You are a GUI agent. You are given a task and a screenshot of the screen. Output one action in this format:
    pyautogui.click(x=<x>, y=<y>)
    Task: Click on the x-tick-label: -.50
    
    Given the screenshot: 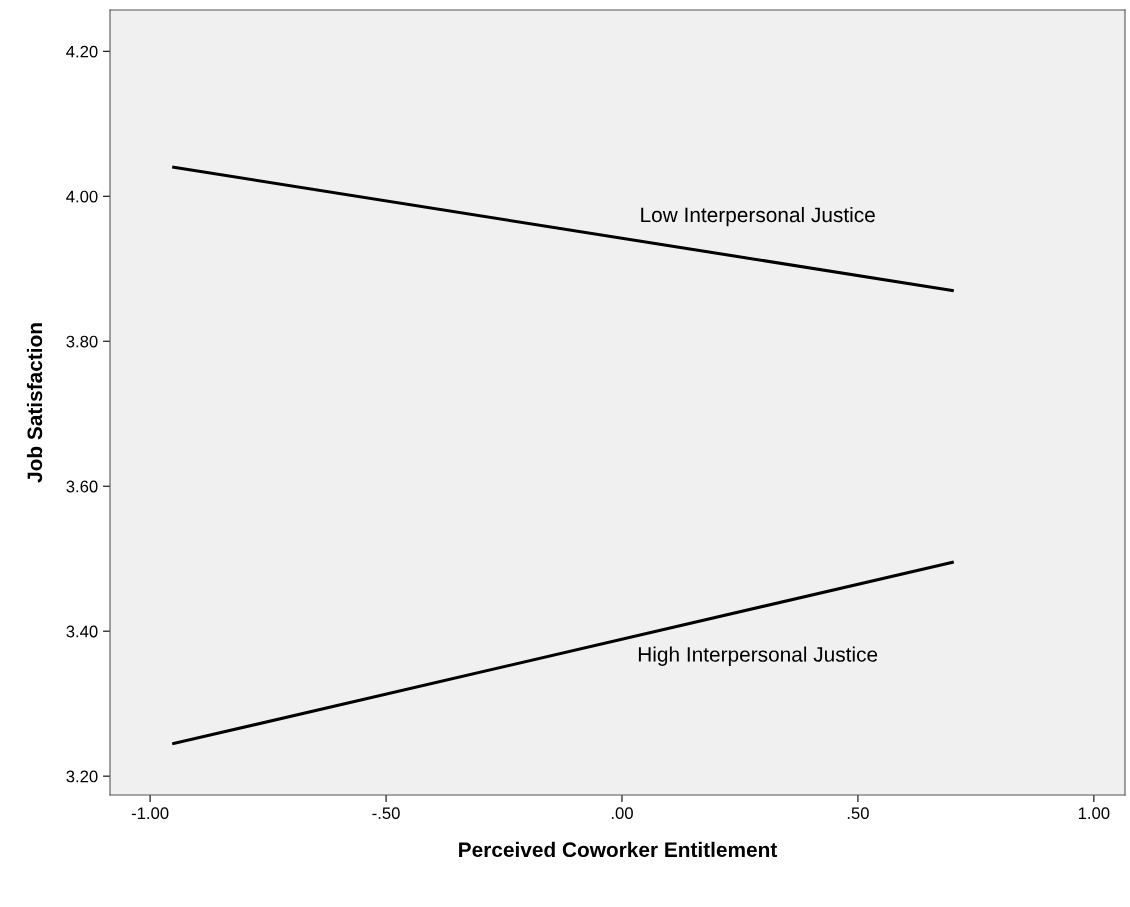 What is the action you would take?
    pyautogui.click(x=386, y=813)
    